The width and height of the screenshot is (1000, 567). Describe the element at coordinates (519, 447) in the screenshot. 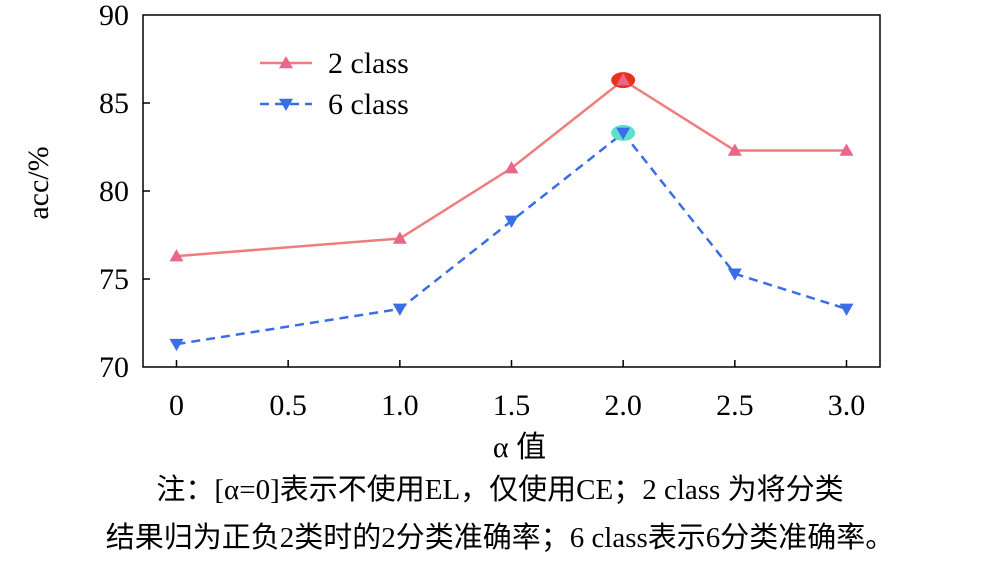

I see `x-axis-label: α 值` at that location.